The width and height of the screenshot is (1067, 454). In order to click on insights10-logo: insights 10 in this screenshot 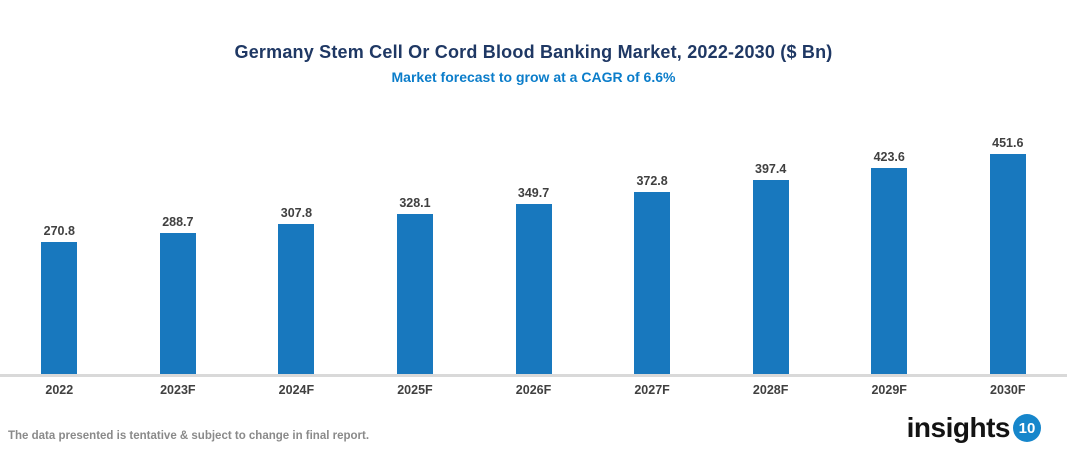, I will do `click(974, 428)`.